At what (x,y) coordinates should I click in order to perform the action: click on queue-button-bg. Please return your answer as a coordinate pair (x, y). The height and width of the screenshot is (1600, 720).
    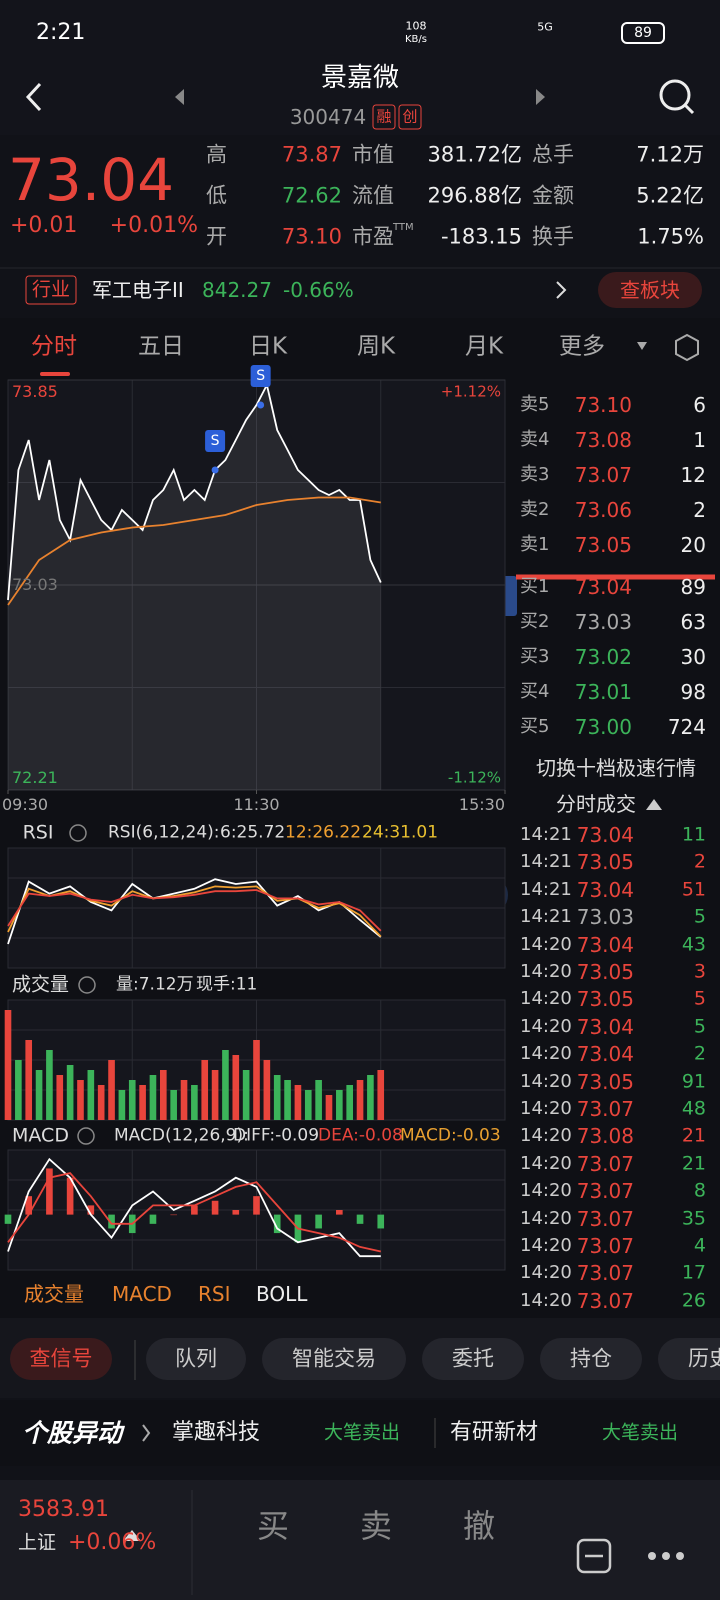
    Looking at the image, I should click on (196, 1359).